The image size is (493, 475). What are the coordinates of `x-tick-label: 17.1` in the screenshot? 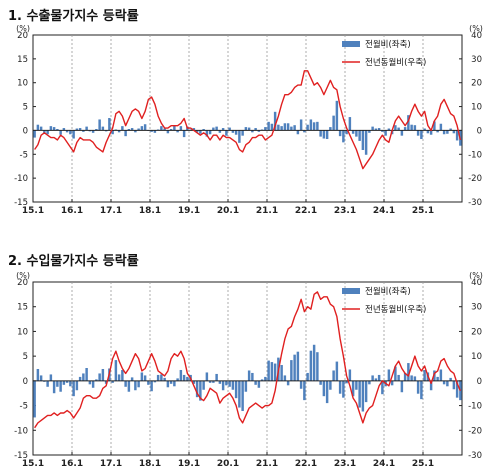 It's located at (111, 464).